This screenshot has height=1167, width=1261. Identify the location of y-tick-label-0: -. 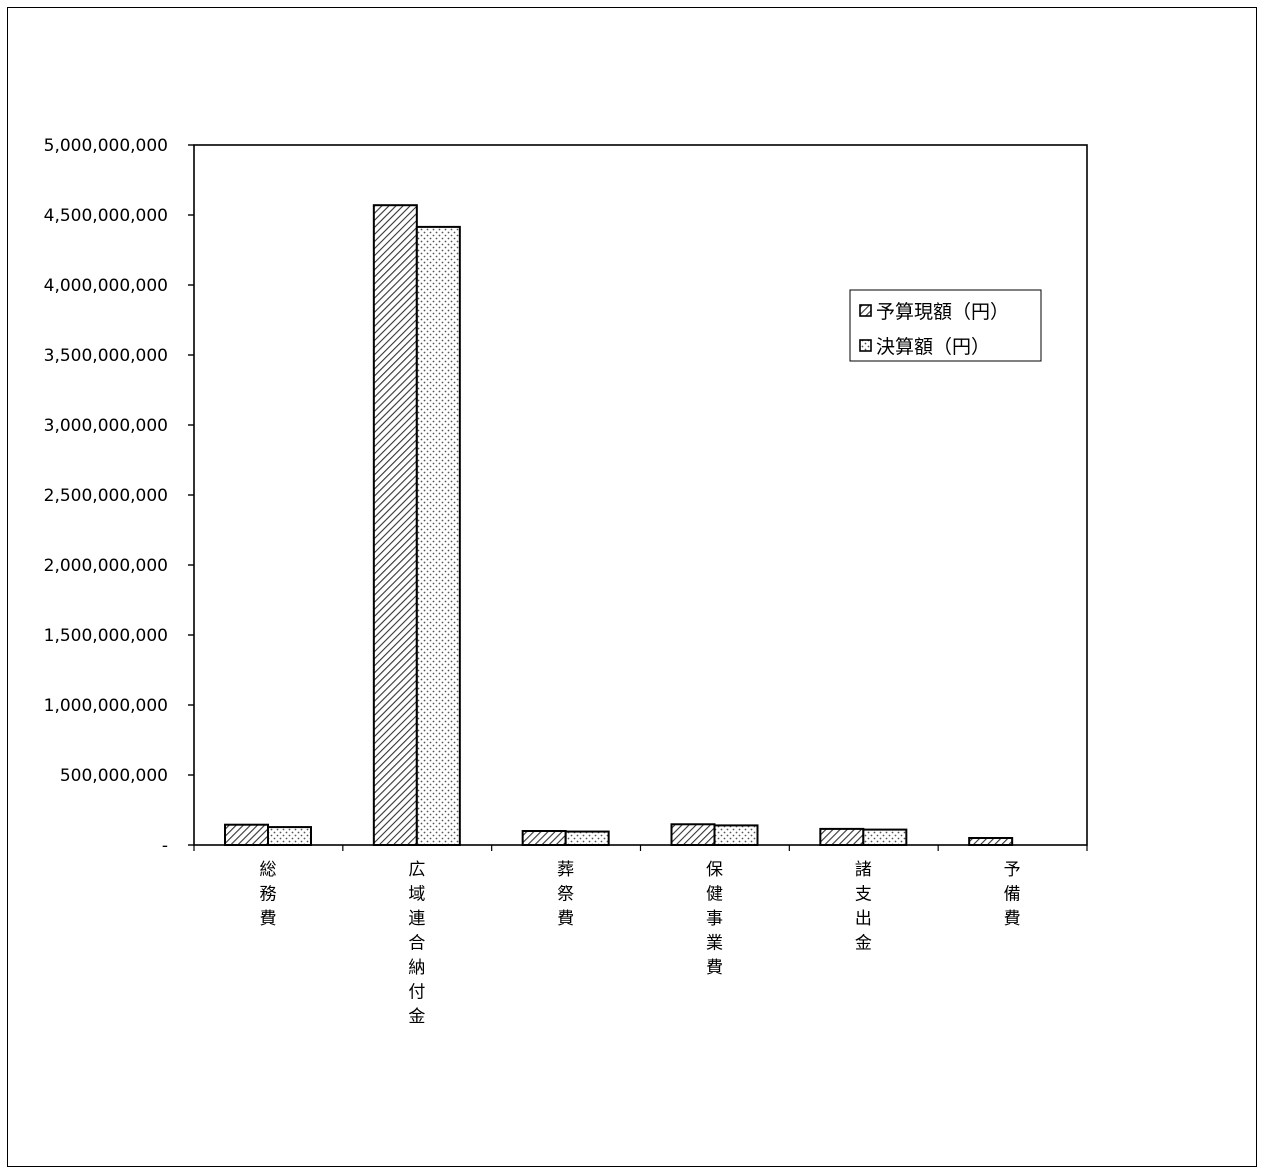
(165, 846).